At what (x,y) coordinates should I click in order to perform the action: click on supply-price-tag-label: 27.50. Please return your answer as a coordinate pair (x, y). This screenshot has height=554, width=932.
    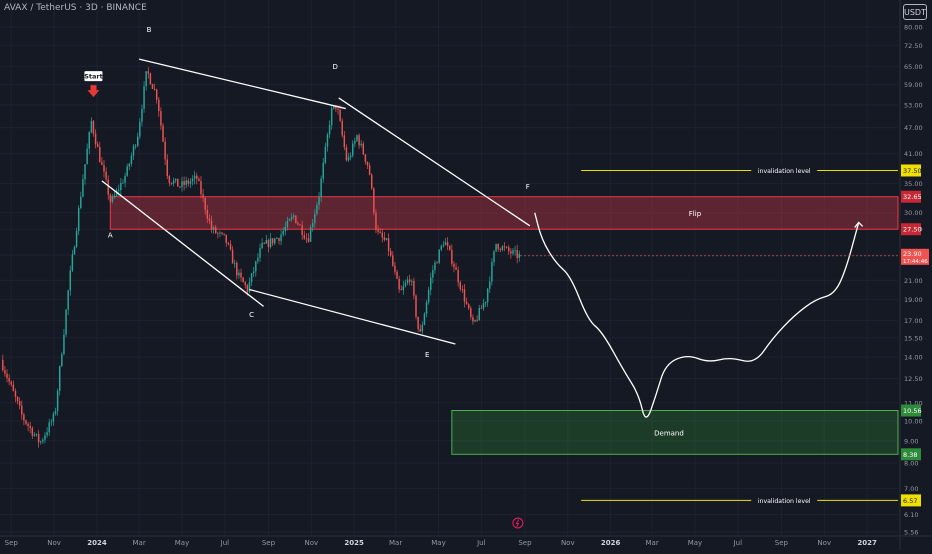
    Looking at the image, I should click on (912, 230).